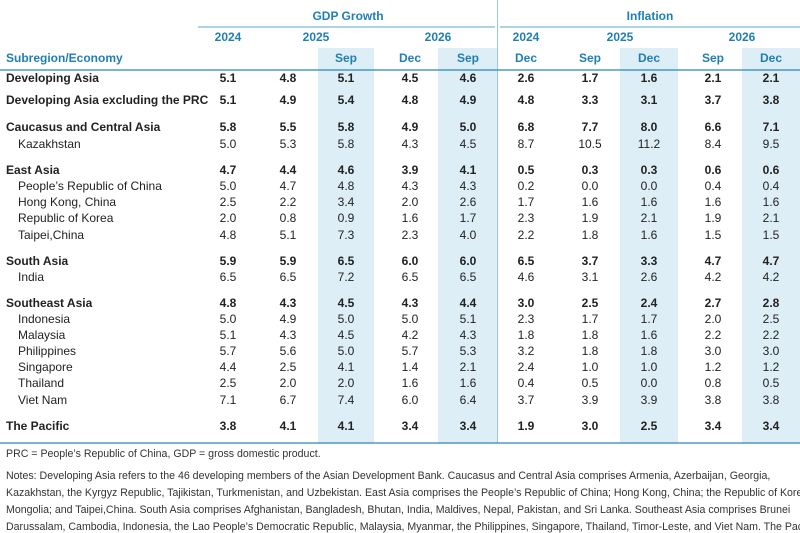  Describe the element at coordinates (288, 303) in the screenshot. I see `cell: 4.3` at that location.